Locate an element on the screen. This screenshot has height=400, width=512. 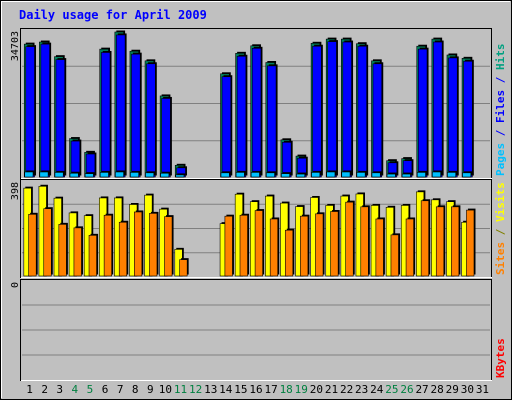
bar-shadow is located at coordinates (181, 174).